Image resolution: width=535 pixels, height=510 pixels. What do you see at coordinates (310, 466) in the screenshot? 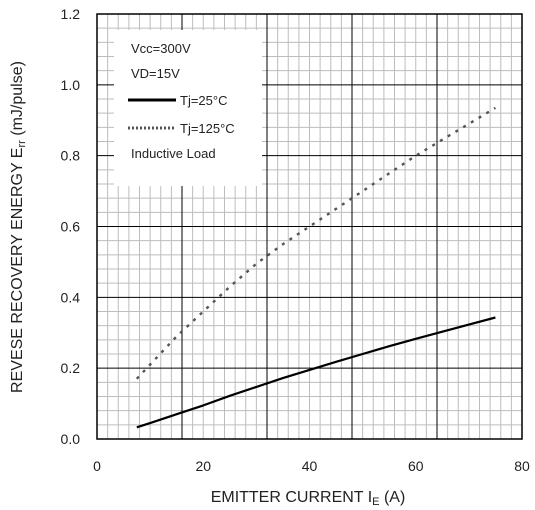
I see `x-tick-label: 40` at bounding box center [310, 466].